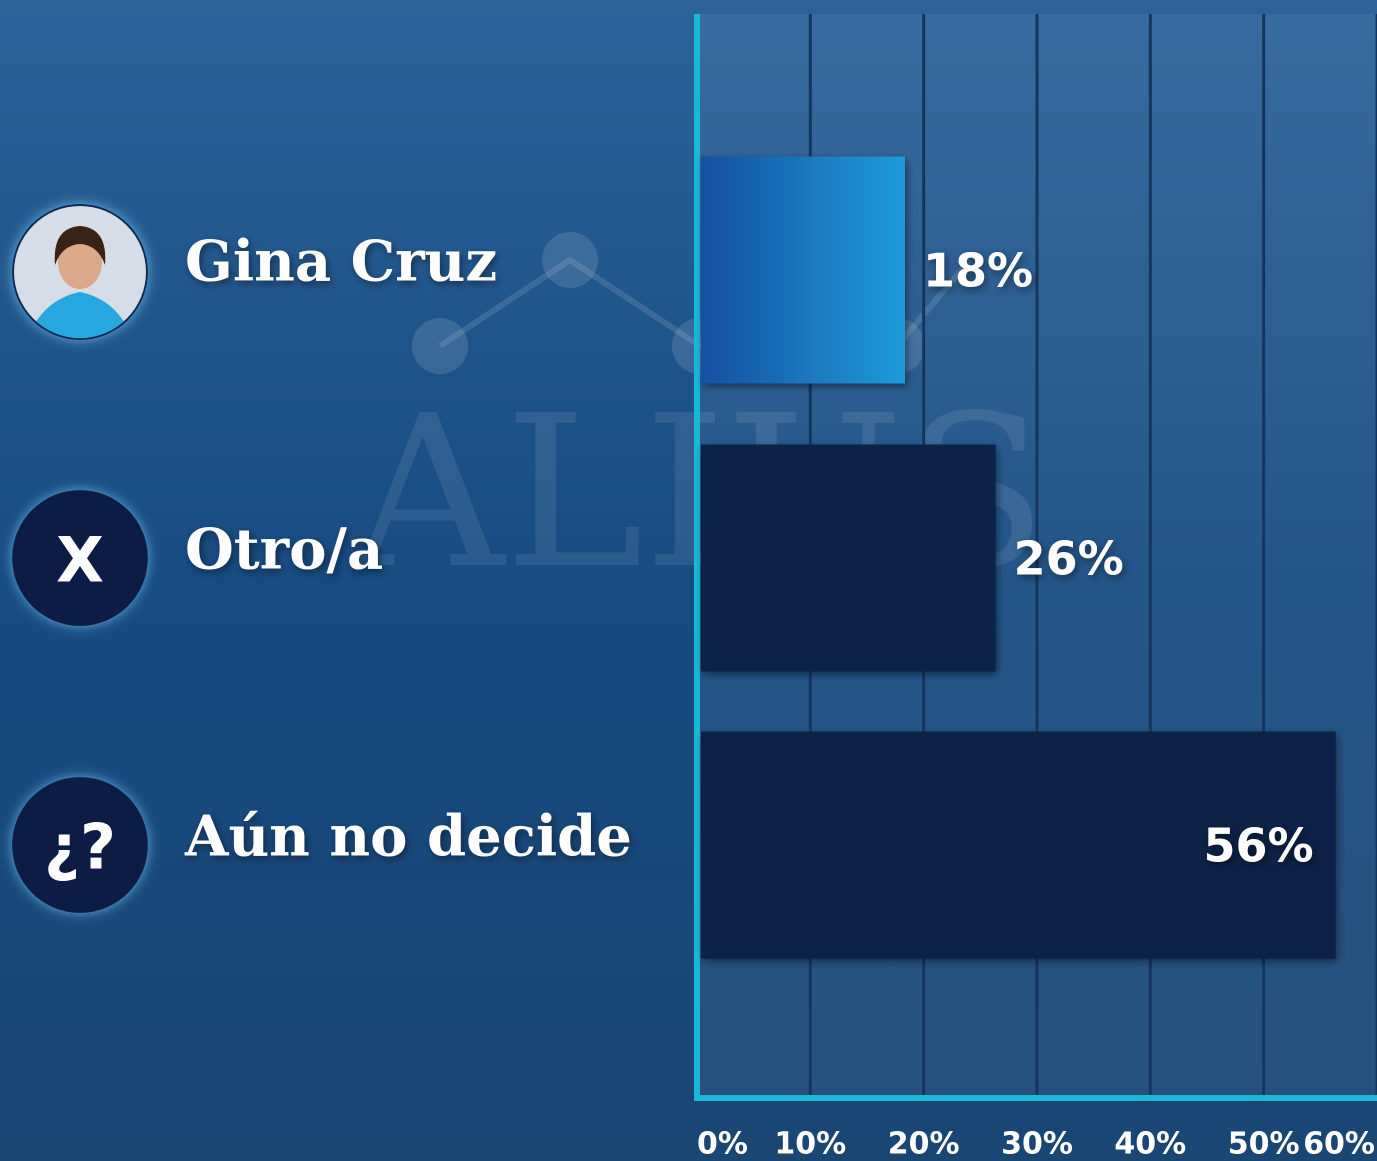 The width and height of the screenshot is (1377, 1161). What do you see at coordinates (924, 1144) in the screenshot?
I see `x-tick-label: 20%` at bounding box center [924, 1144].